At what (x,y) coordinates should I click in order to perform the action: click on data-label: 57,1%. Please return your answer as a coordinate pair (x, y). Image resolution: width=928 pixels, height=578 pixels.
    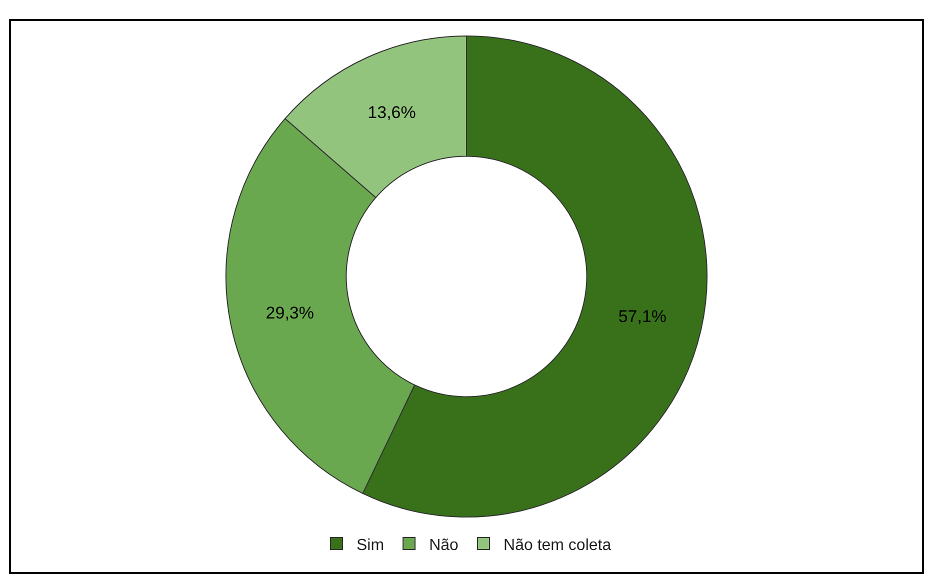
    Looking at the image, I should click on (642, 316).